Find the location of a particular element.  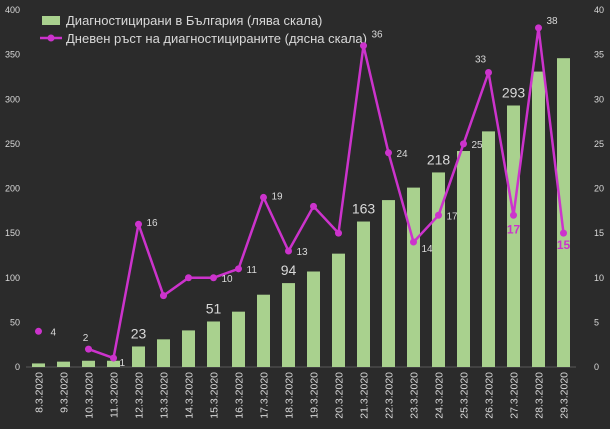

x-axis-tick: 15.3.2020 is located at coordinates (215, 395).